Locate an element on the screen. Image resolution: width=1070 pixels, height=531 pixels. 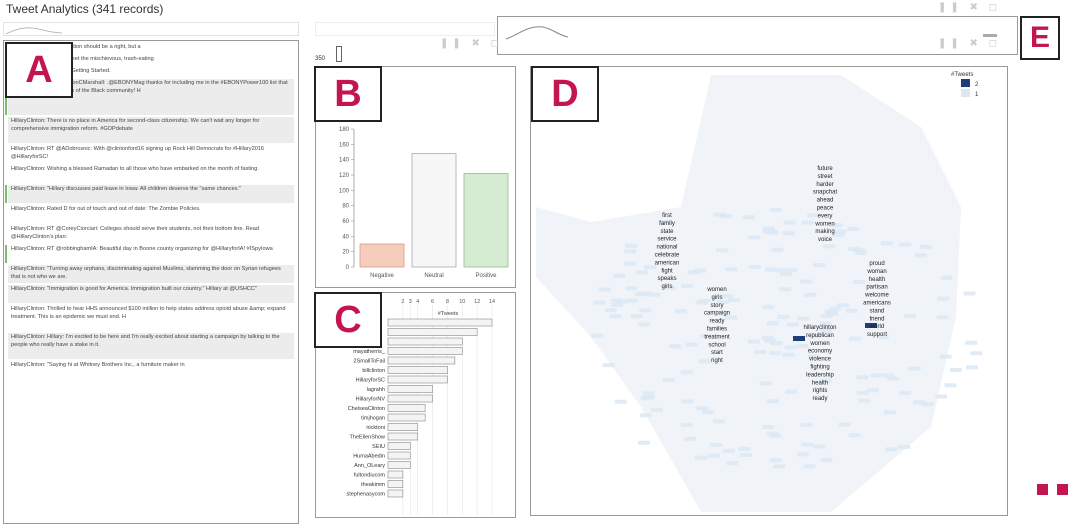
cluster-word: ready is located at coordinates (819, 399).